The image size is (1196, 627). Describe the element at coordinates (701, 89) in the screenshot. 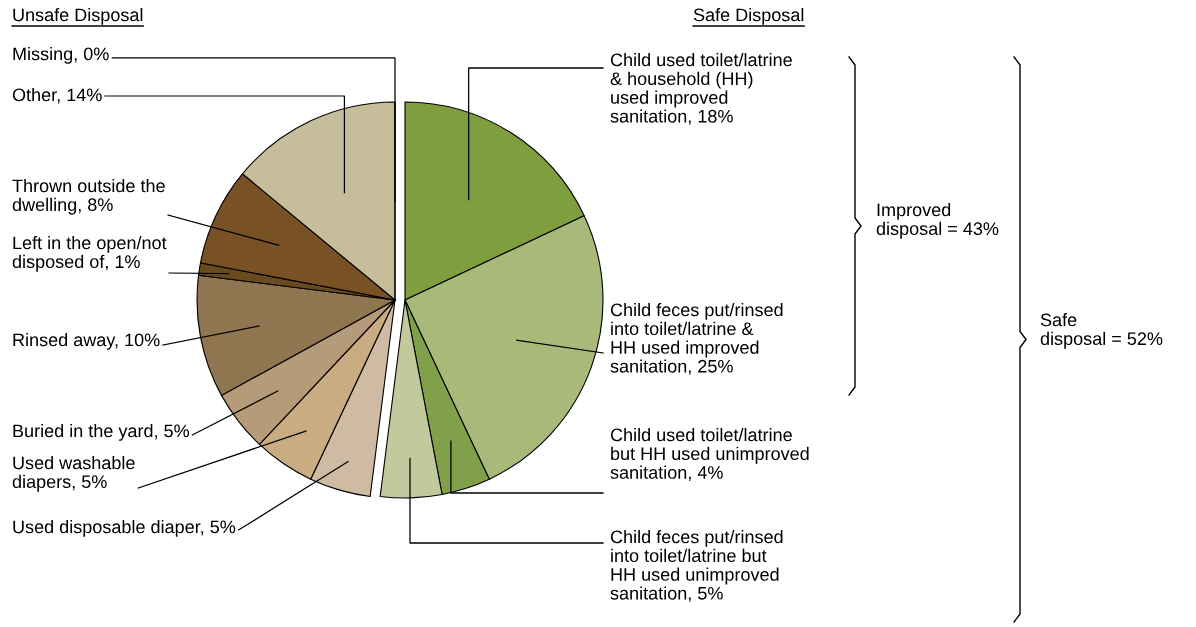

I see `slice-label: Child used toilet/latrine & household (HH) used improved sanitation, 18%` at that location.